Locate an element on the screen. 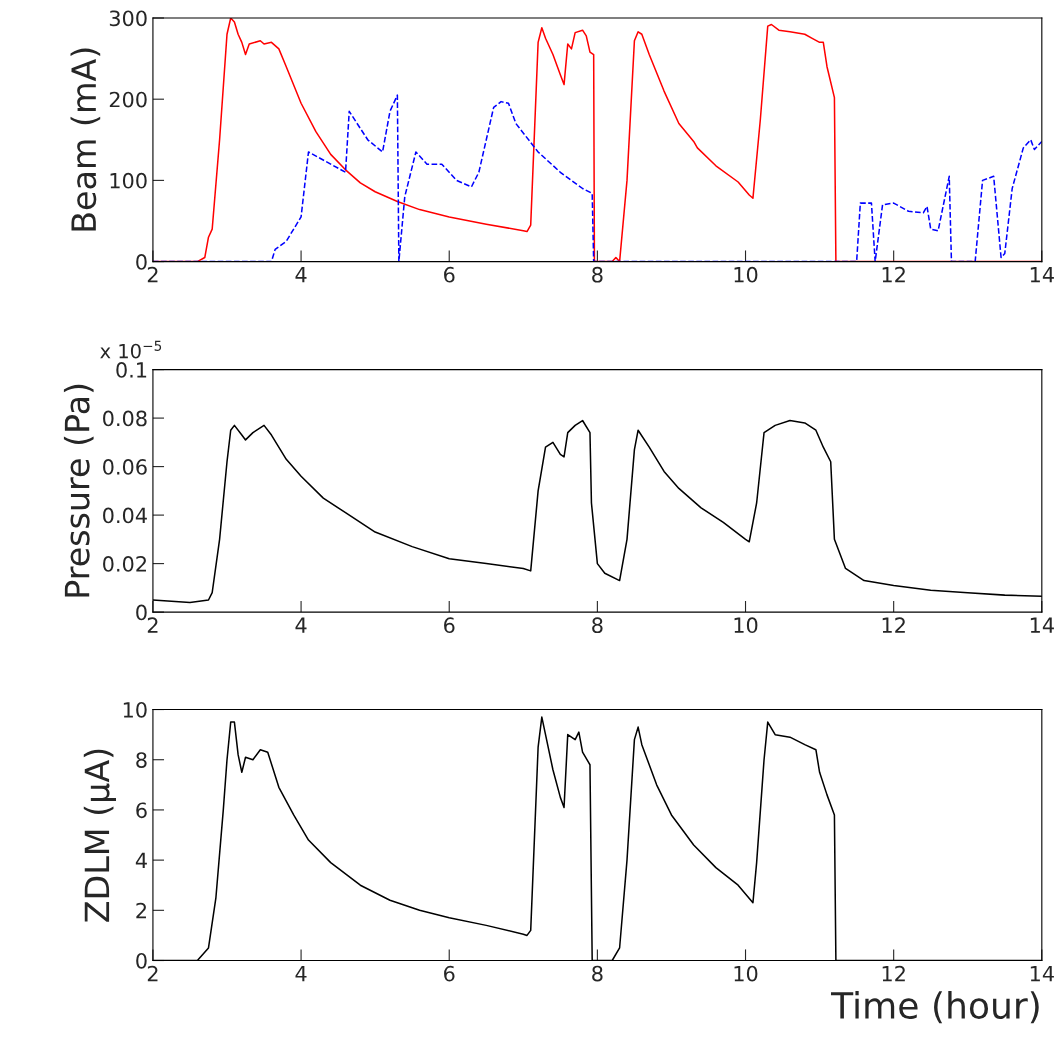 The image size is (1062, 1059). x-axis-title: Time (hour) is located at coordinates (935, 1007).